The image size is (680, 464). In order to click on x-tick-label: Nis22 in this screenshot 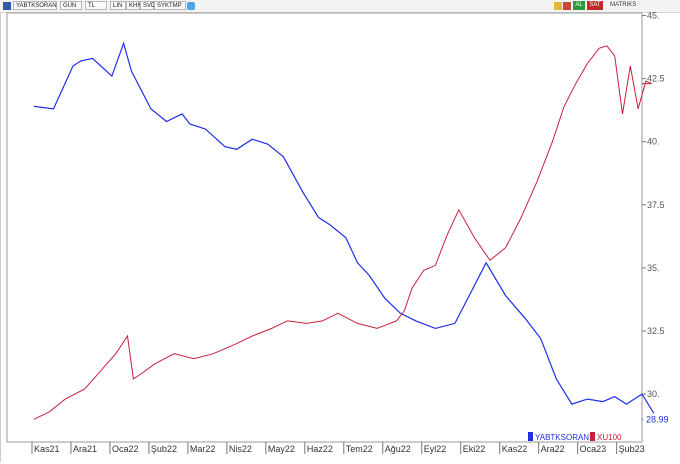, I will do `click(240, 449)`.